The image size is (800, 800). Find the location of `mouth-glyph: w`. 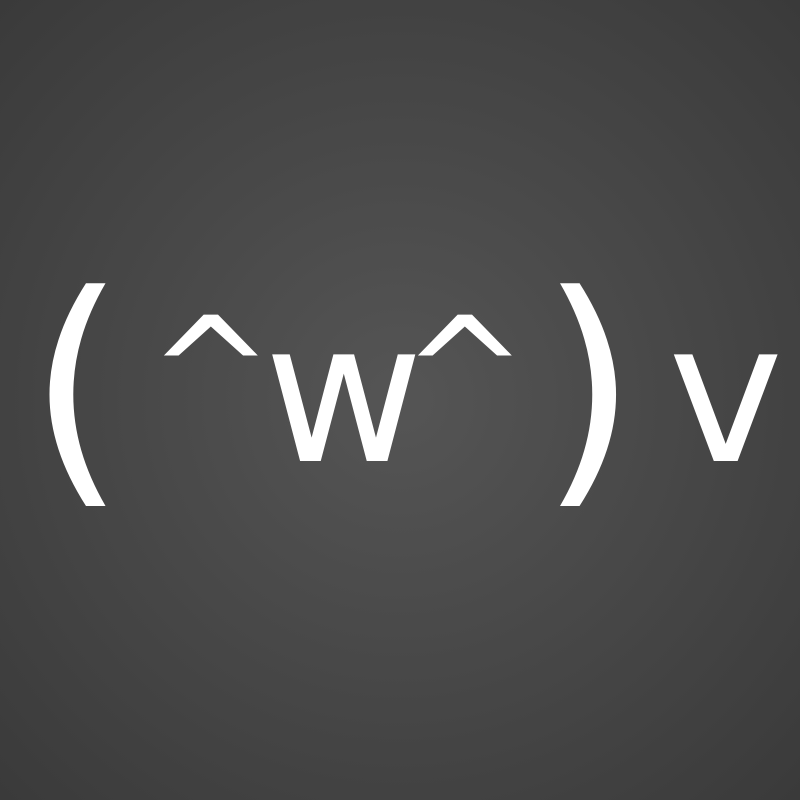

mouth-glyph: w is located at coordinates (344, 393).